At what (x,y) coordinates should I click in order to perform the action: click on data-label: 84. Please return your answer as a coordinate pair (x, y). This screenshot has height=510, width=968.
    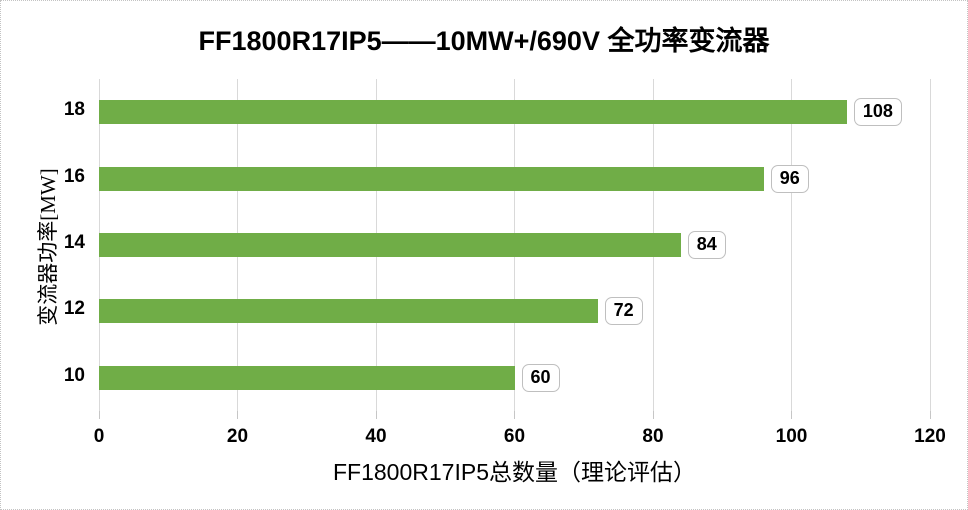
    Looking at the image, I should click on (706, 245).